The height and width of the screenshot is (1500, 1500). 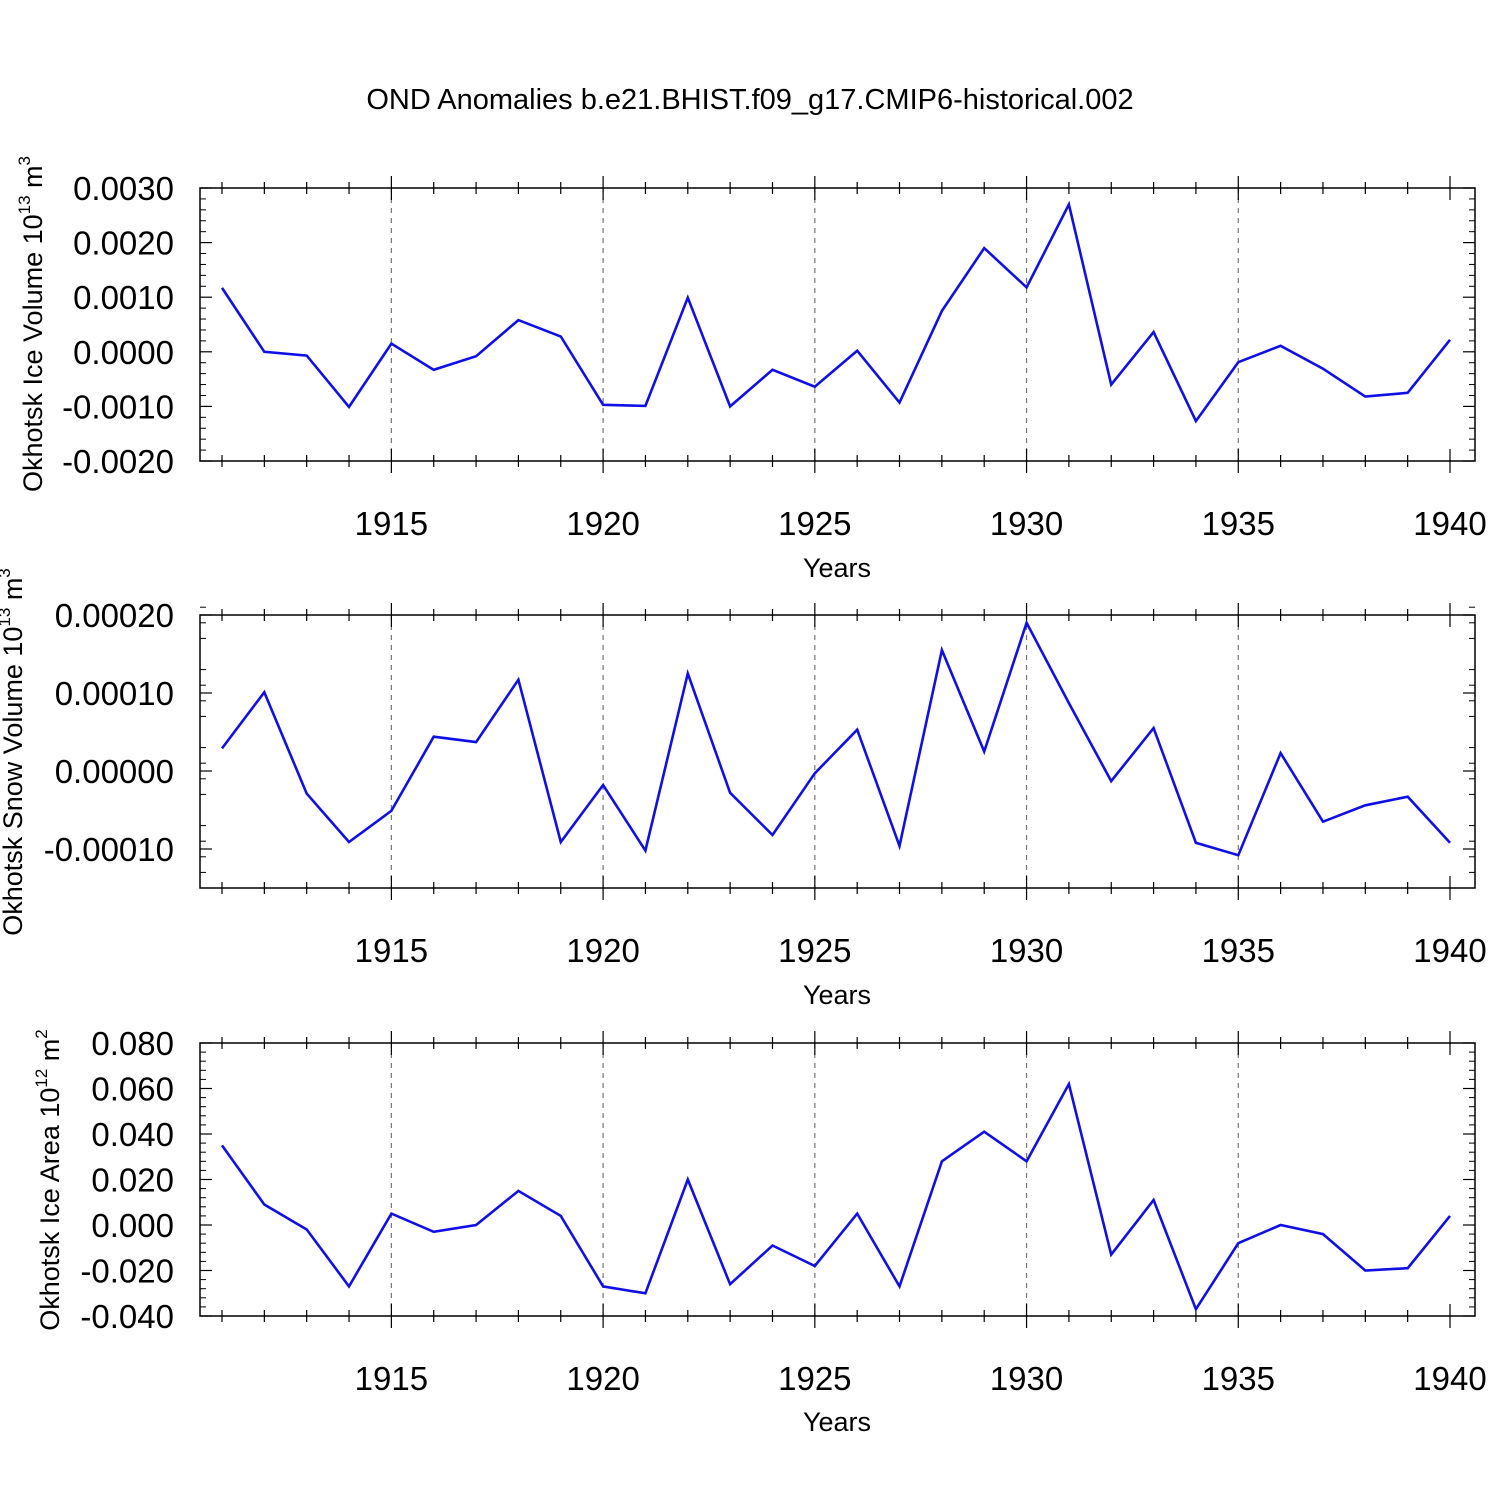 I want to click on y-tick-label: 0.020, so click(x=132, y=1180).